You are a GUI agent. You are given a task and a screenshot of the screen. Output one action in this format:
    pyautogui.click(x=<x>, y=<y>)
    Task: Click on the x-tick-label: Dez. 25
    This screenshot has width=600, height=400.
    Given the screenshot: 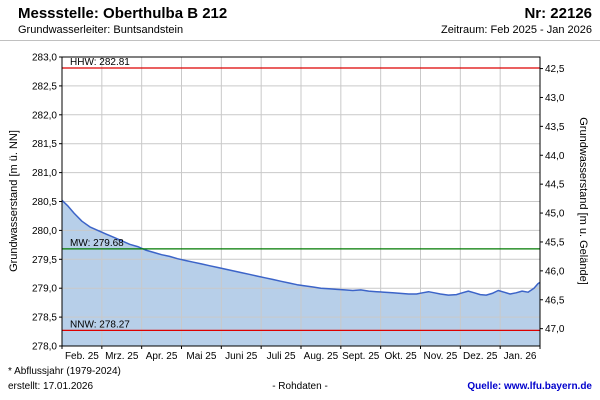 What is the action you would take?
    pyautogui.click(x=480, y=356)
    